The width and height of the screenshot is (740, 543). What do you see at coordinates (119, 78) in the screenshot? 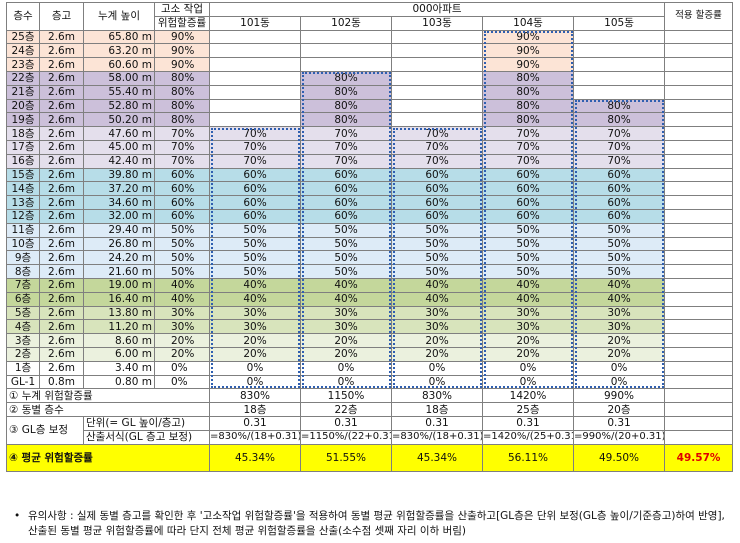
I see `cumulative-height: 58.00 m` at bounding box center [119, 78].